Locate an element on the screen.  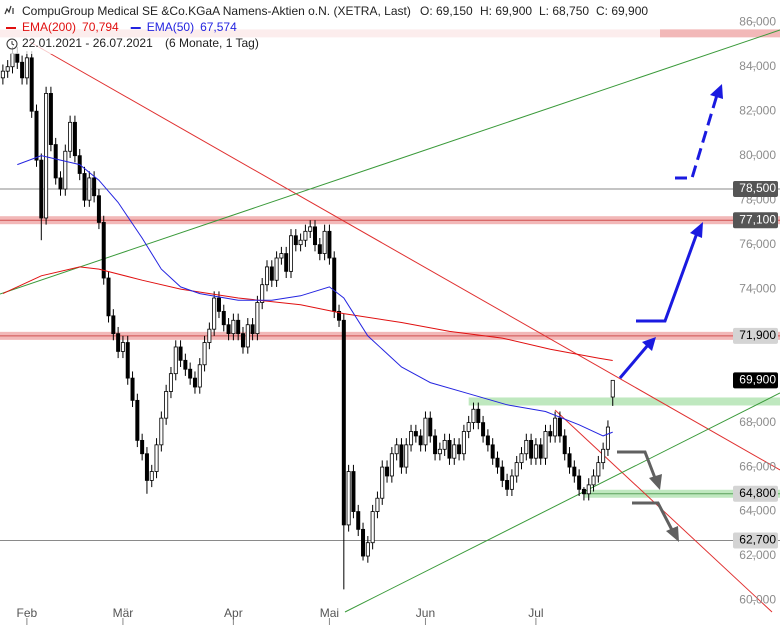
quote-open: O: 69,150 is located at coordinates (446, 11).